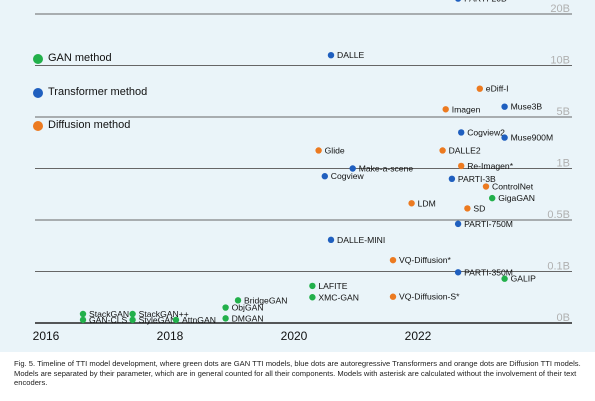 The image size is (595, 401). I want to click on point-label: PARTI-750M, so click(488, 224).